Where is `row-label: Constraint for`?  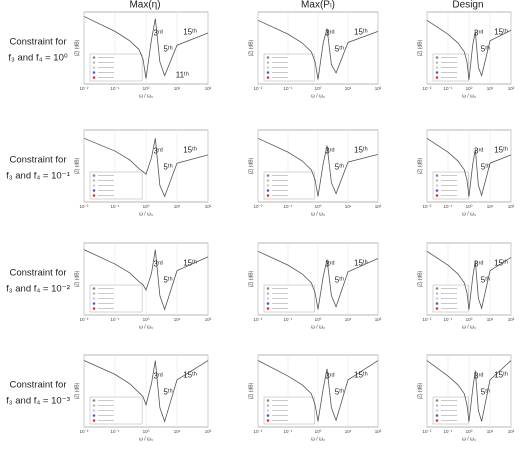
row-label: Constraint for is located at coordinates (37, 42).